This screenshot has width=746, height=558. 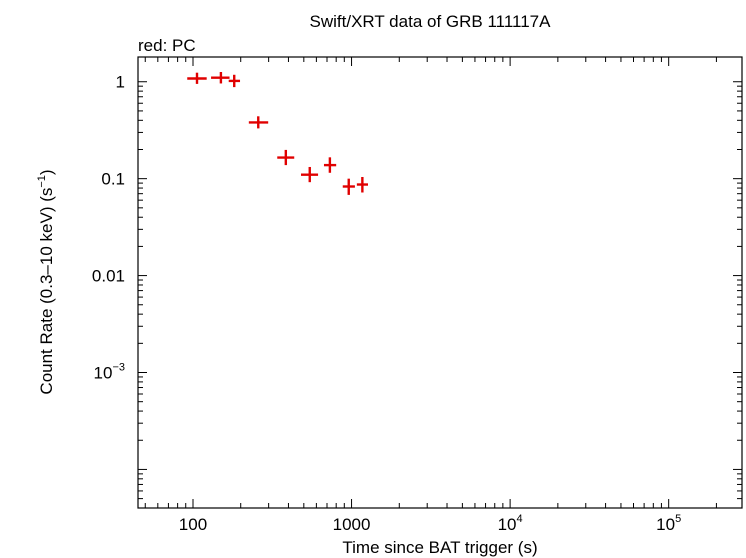 I want to click on chart-title: Swift/XRT data of GRB 111117A, so click(x=431, y=21).